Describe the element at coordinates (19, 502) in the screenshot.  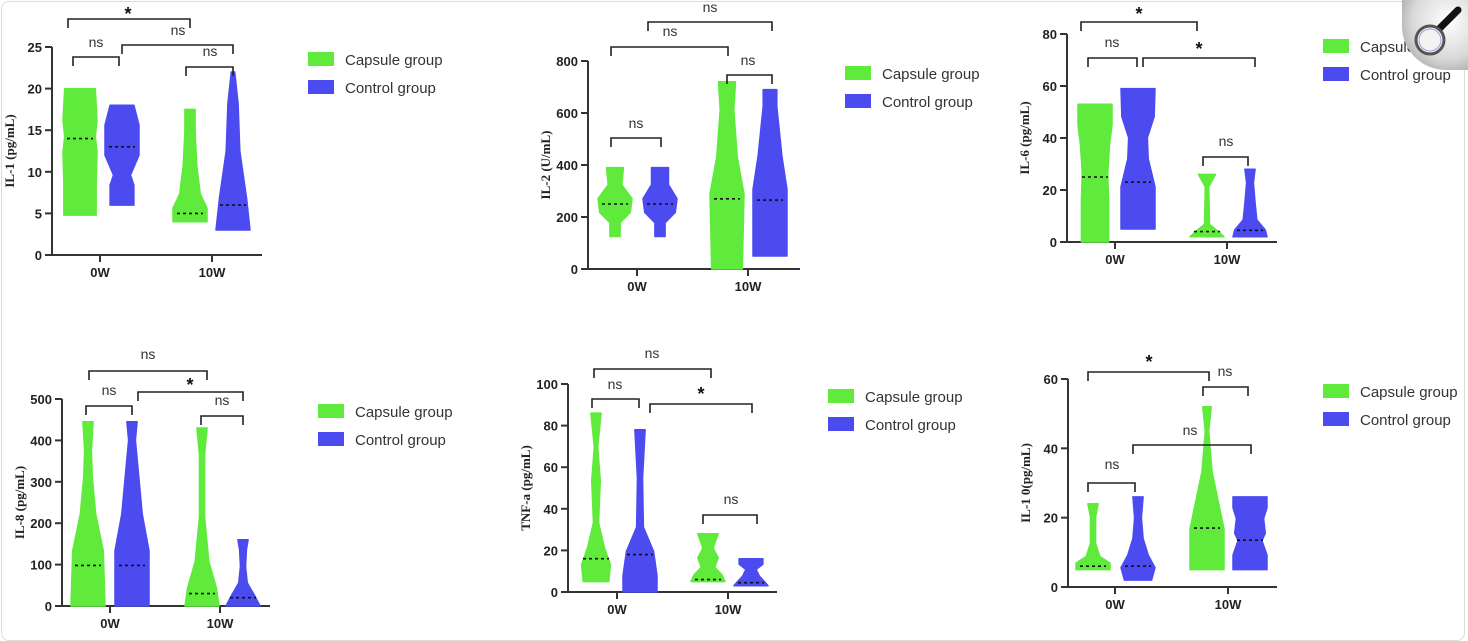
I see `y-axis-label: IL-8 (pg/mL)` at that location.